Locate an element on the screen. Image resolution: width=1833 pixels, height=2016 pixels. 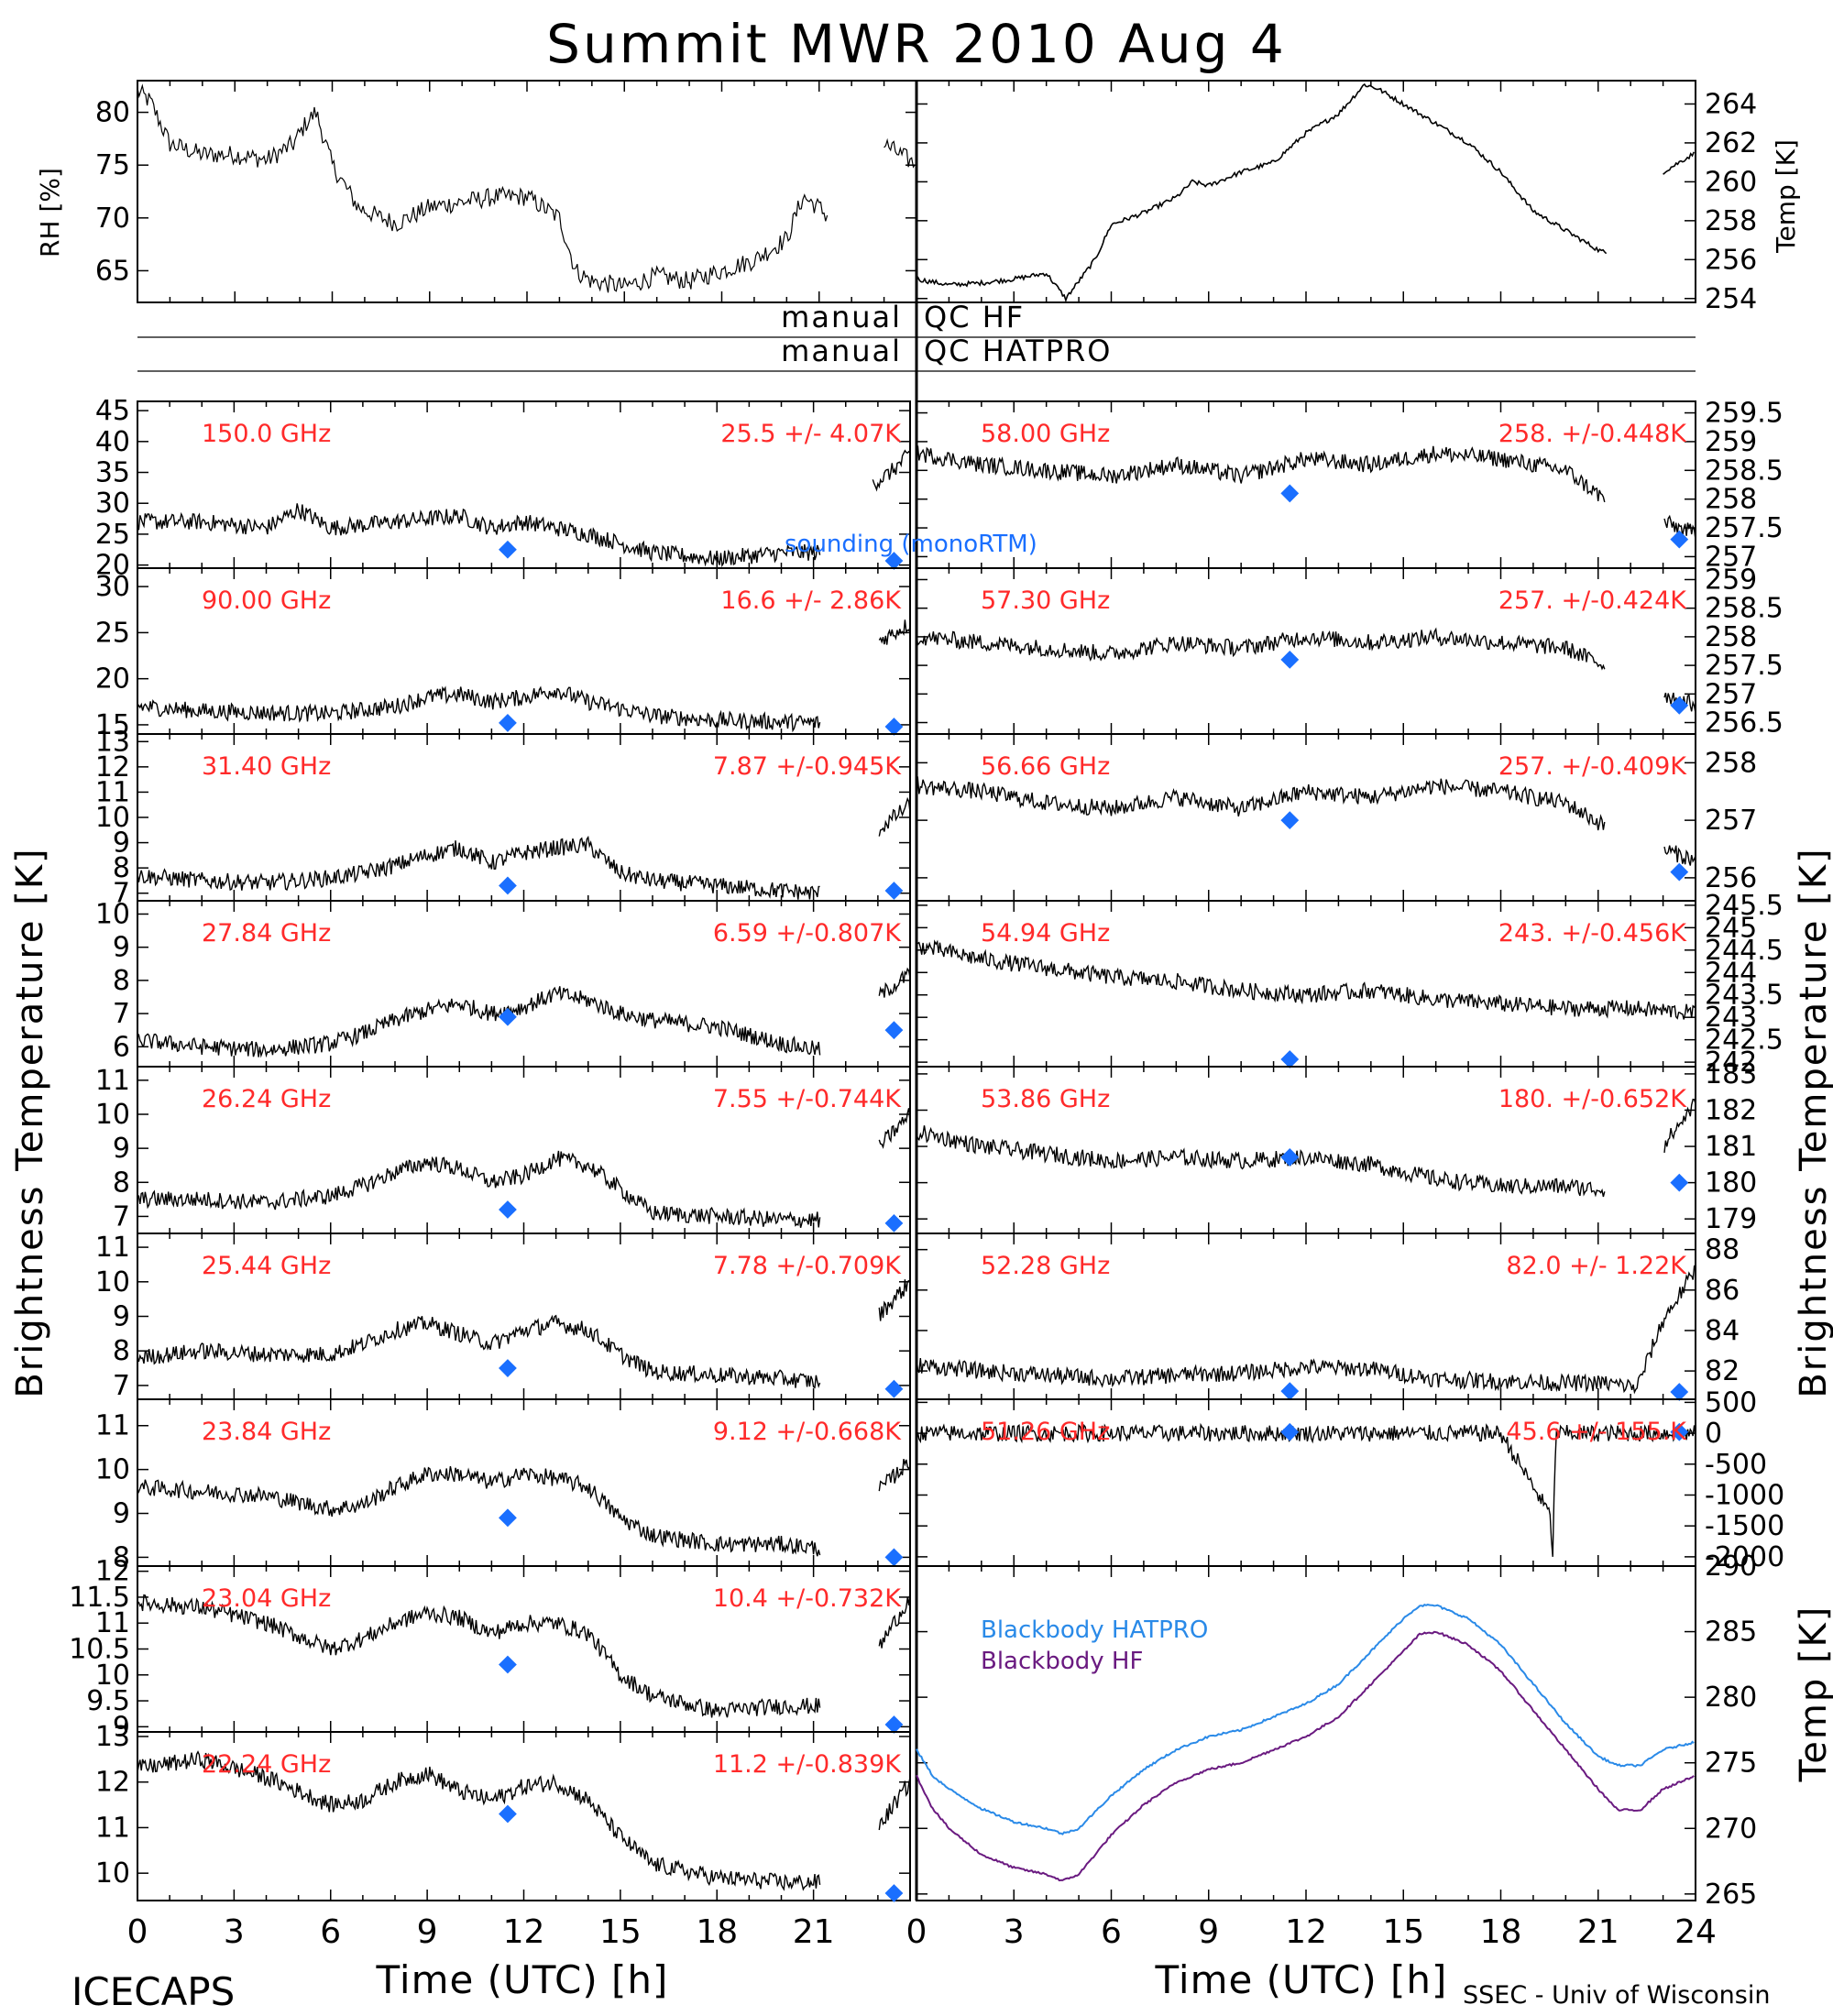
right-channel-6-freq-label: 51.26 GHz is located at coordinates (1045, 1432).